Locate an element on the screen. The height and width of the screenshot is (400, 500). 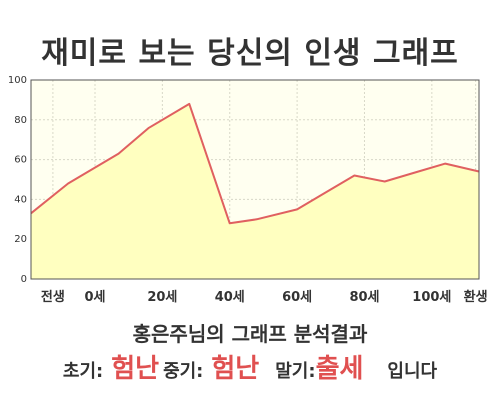
x-tick-label: 80세 is located at coordinates (364, 297).